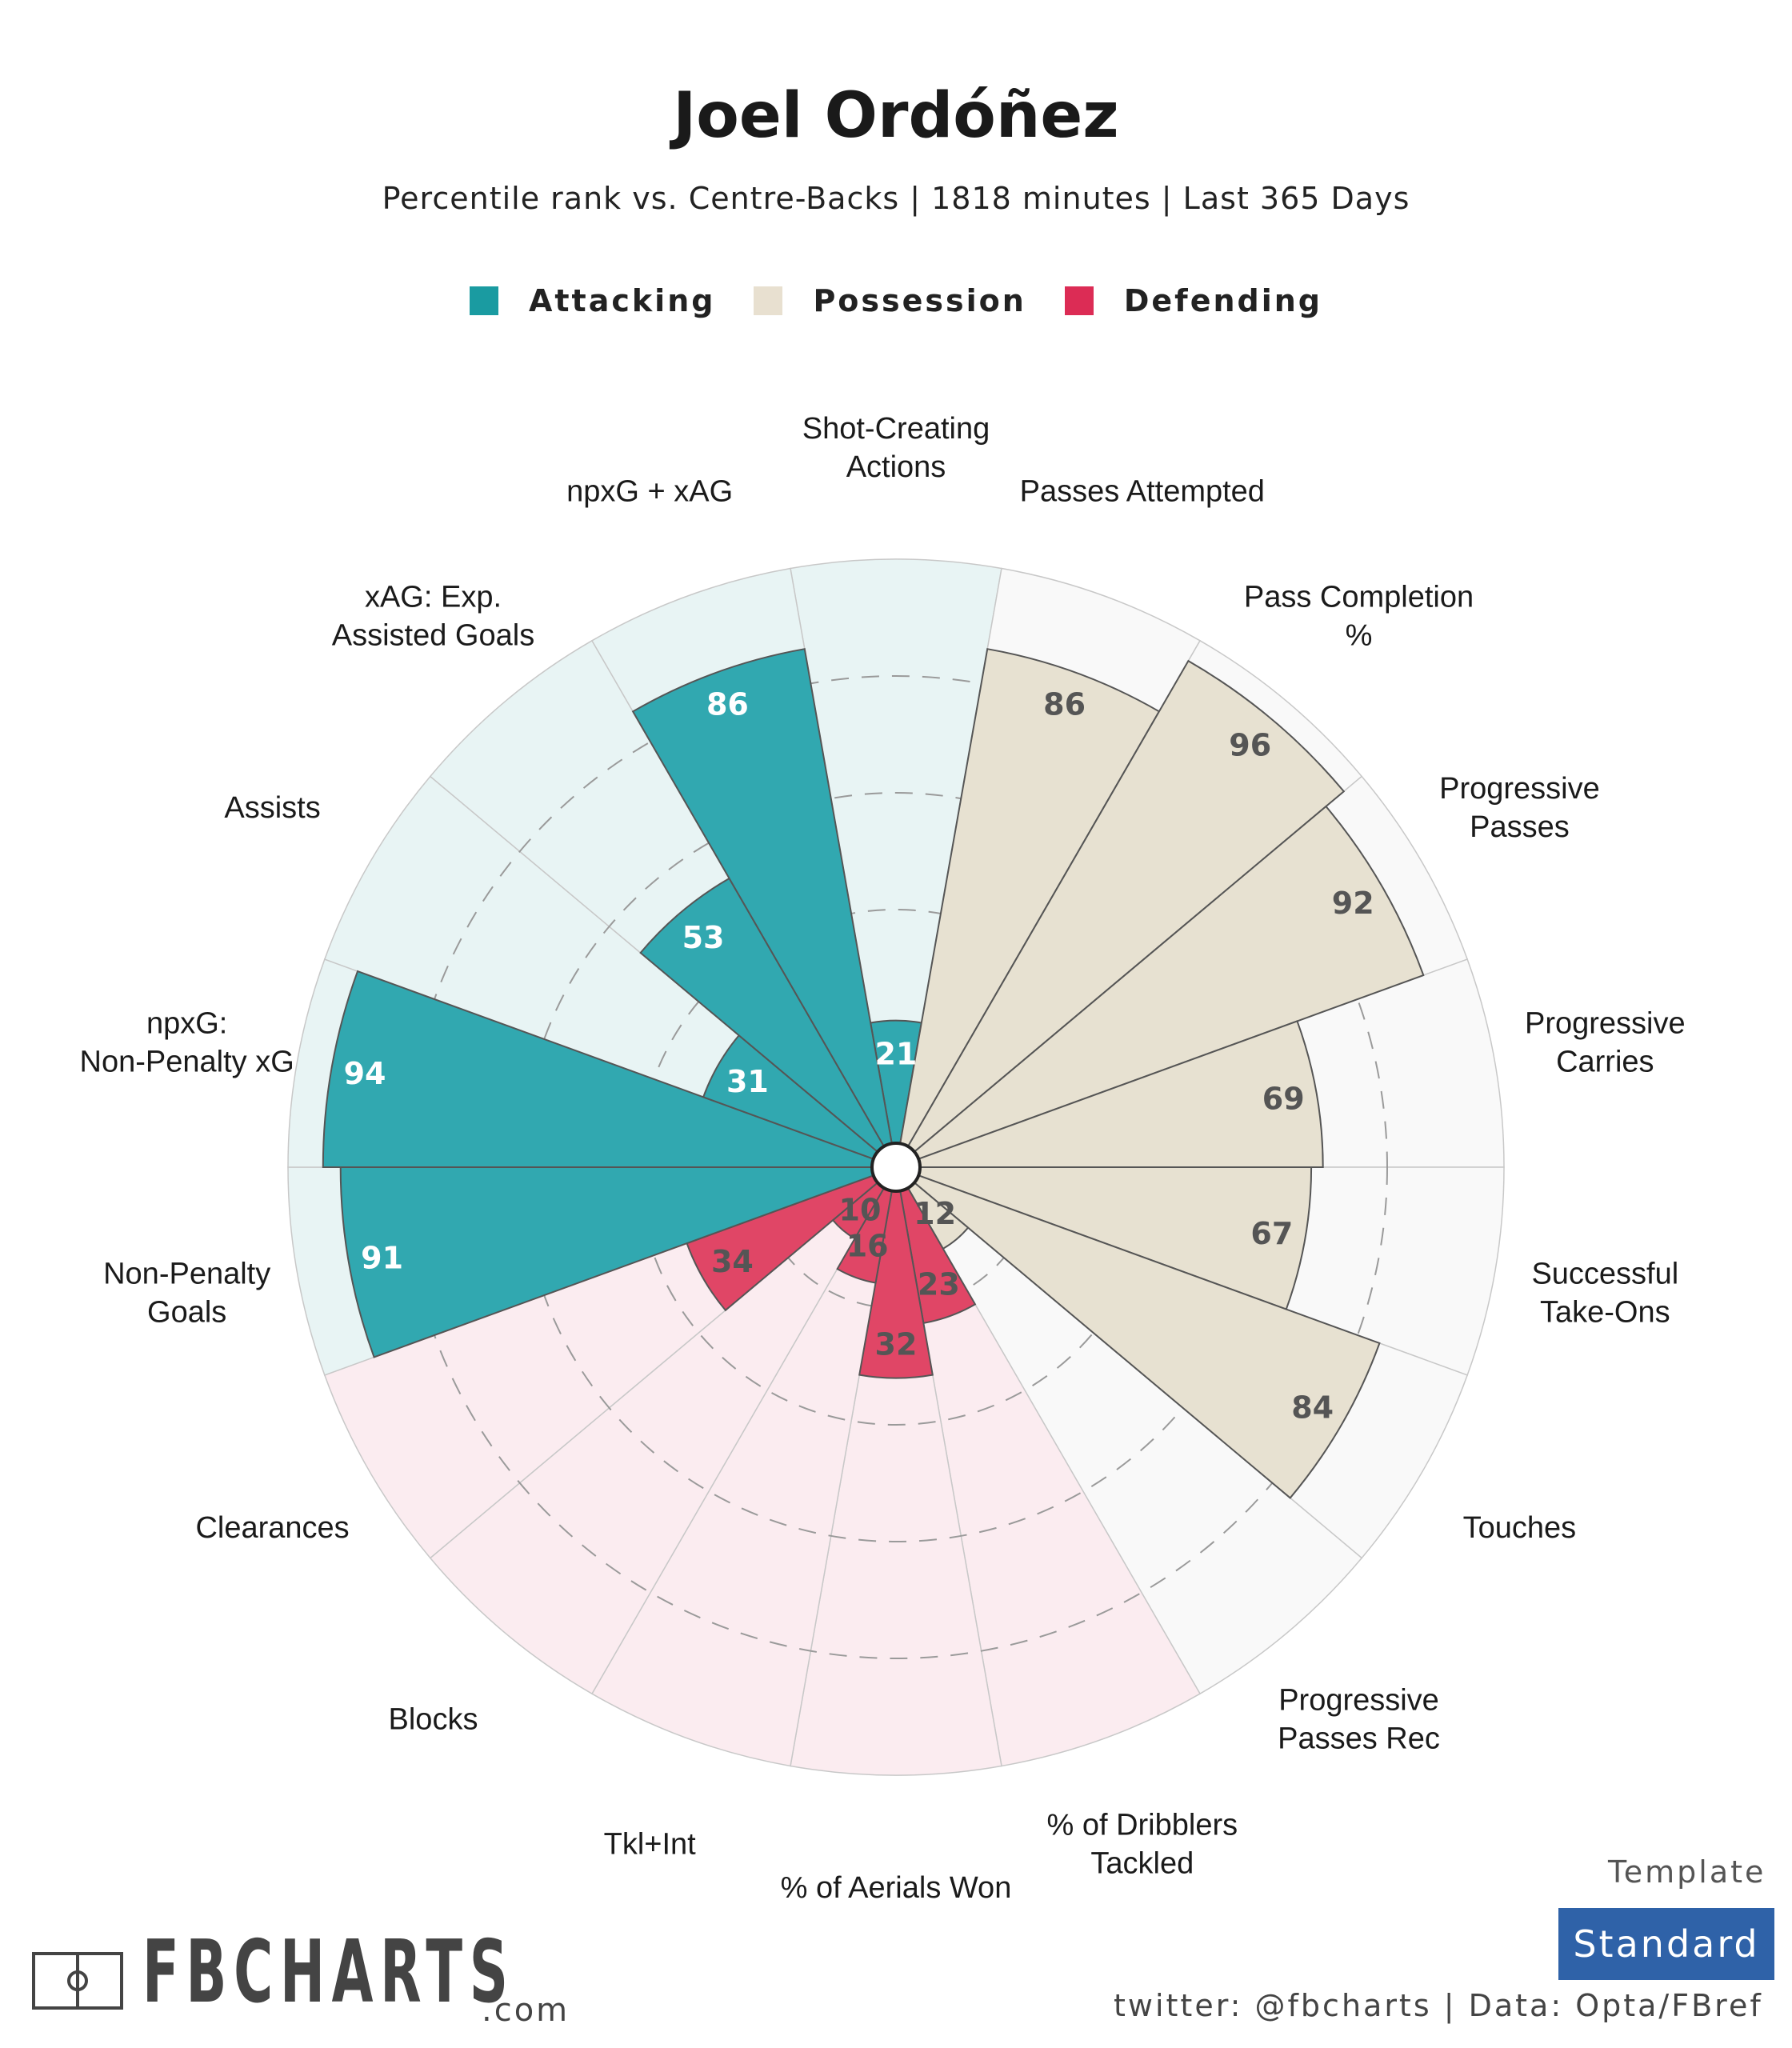 The image size is (1792, 2048). Describe the element at coordinates (382, 1257) in the screenshot. I see `value-label-non-penalty-goals: 91` at that location.